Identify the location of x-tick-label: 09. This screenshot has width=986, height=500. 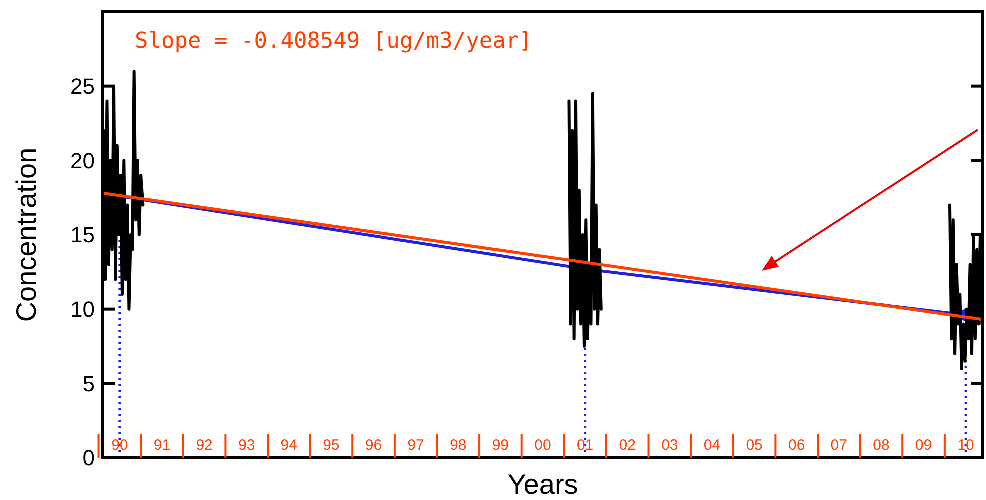
(923, 445).